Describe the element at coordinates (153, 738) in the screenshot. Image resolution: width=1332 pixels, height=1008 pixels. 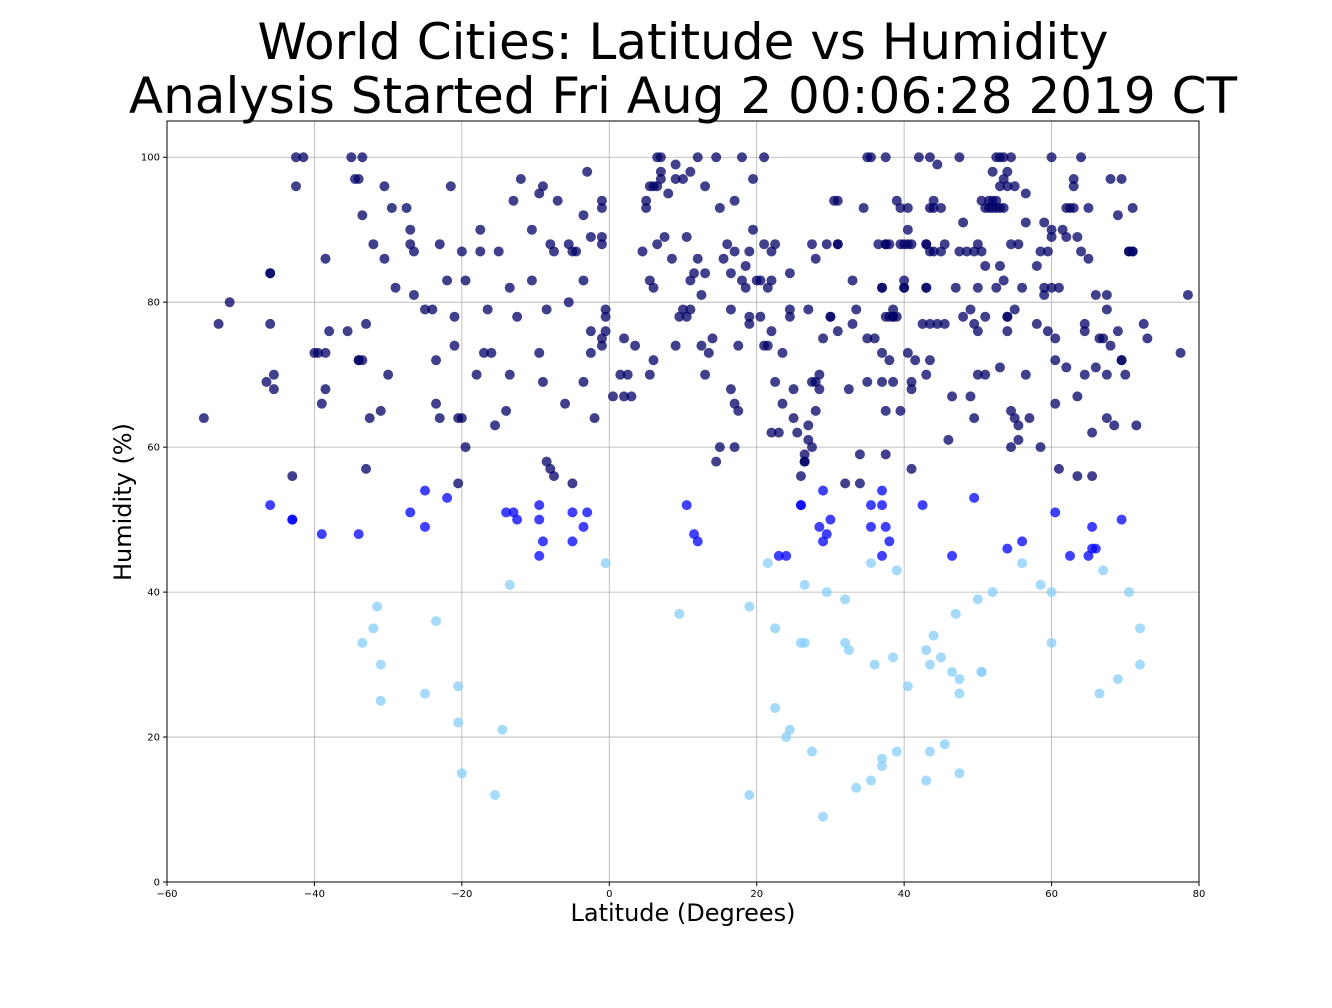
I see `y-tick-label: 20` at that location.